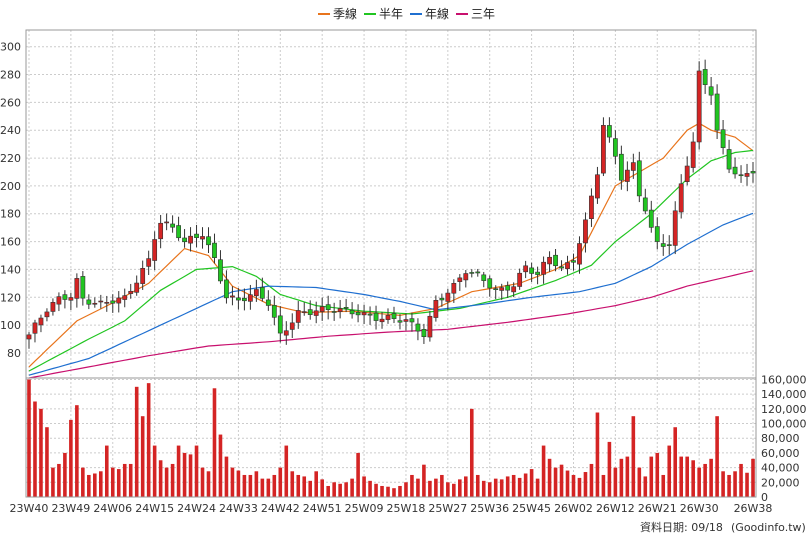 The image size is (808, 540). What do you see at coordinates (14, 353) in the screenshot?
I see `price-tick-label: 80` at bounding box center [14, 353].